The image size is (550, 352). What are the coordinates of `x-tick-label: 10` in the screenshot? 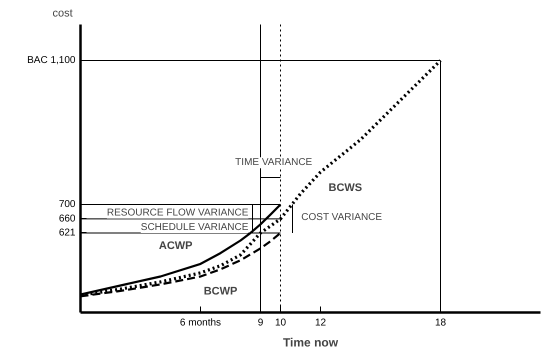 It's located at (280, 323).